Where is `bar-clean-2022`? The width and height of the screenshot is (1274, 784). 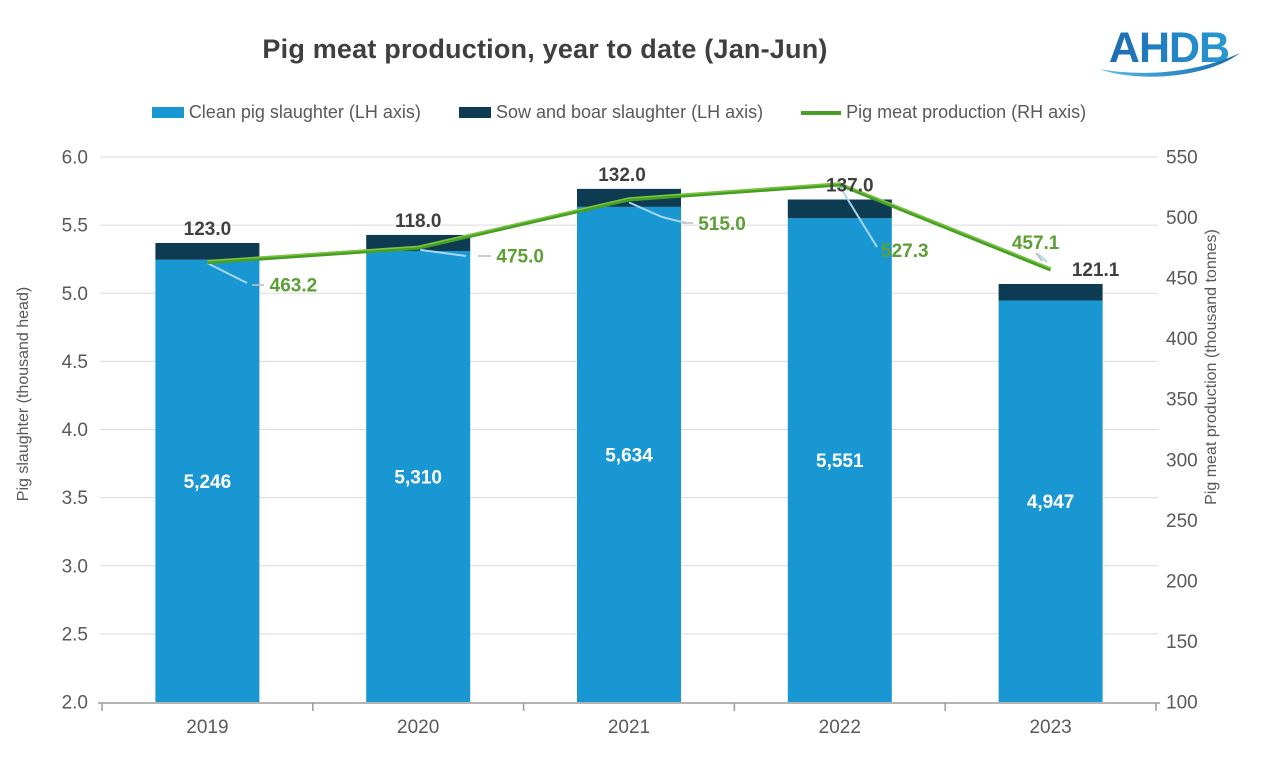
bar-clean-2022 is located at coordinates (839, 460).